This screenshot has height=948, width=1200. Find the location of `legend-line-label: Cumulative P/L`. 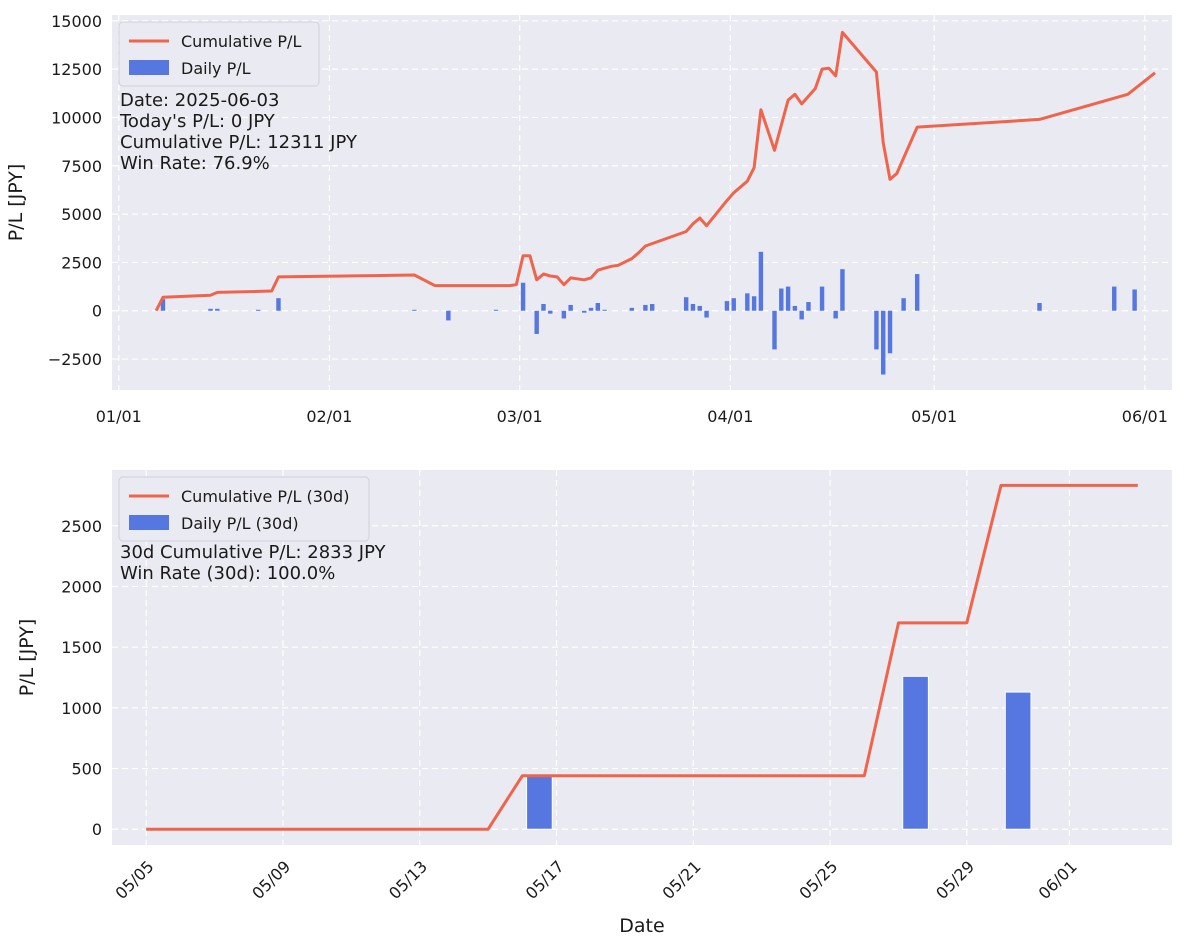

legend-line-label: Cumulative P/L is located at coordinates (241, 41).